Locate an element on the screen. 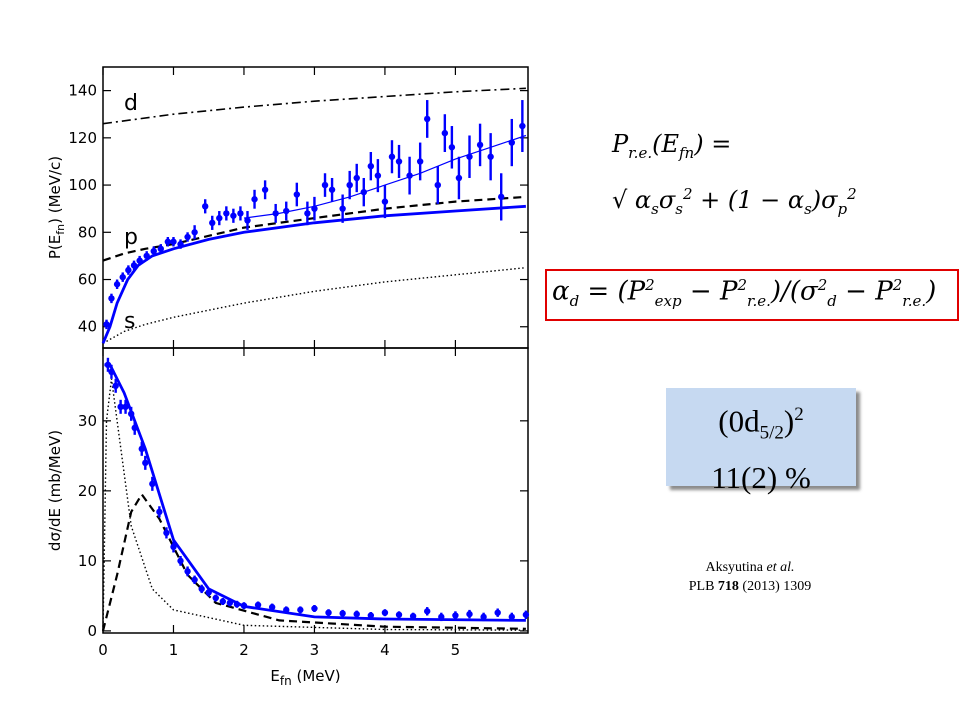 The image size is (960, 720). text-part: d is located at coordinates (832, 300).